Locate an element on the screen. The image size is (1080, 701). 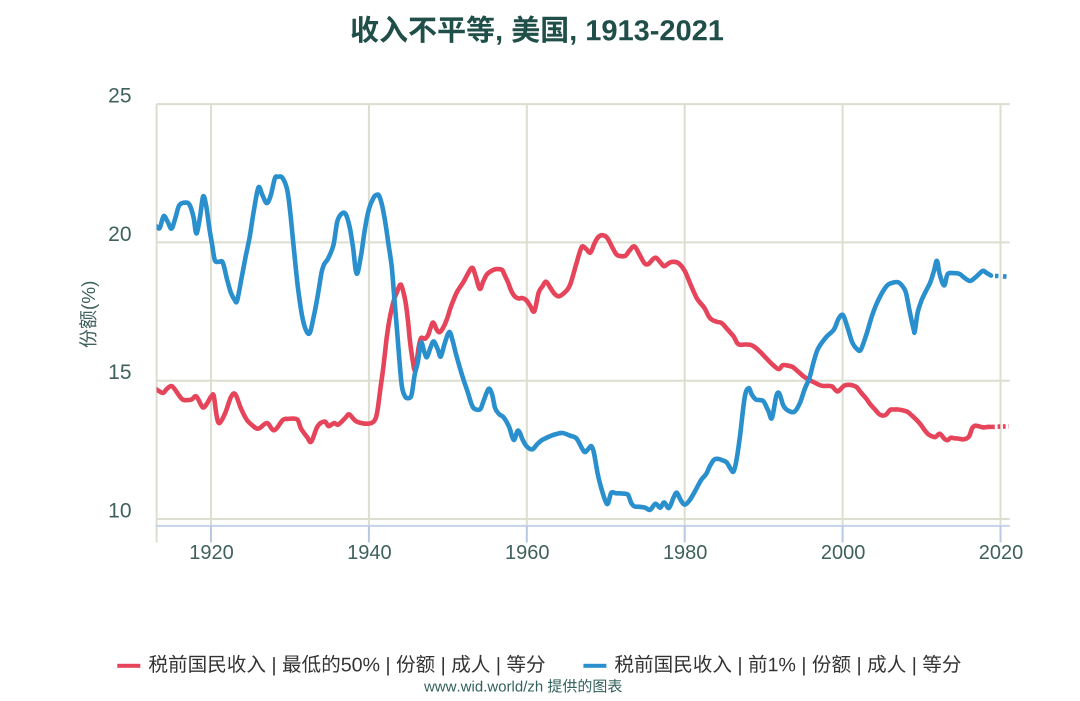
svg-text: 1940 is located at coordinates (369, 553).